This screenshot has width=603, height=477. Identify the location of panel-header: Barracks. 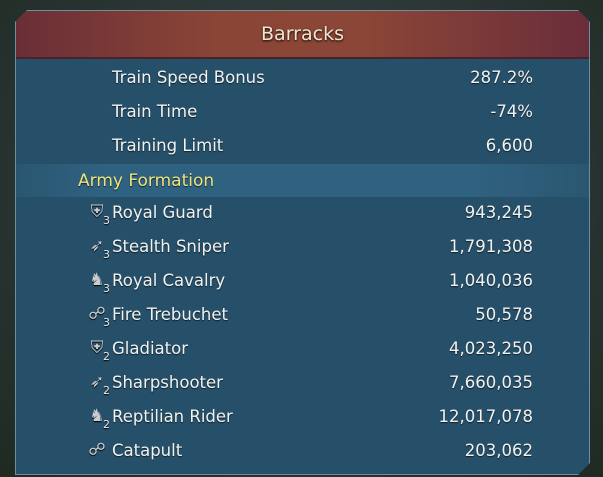
(302, 35).